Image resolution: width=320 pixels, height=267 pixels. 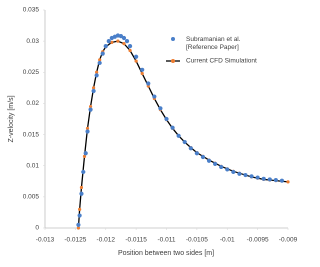 I want to click on x-tick-label: -0.013, so click(x=45, y=240).